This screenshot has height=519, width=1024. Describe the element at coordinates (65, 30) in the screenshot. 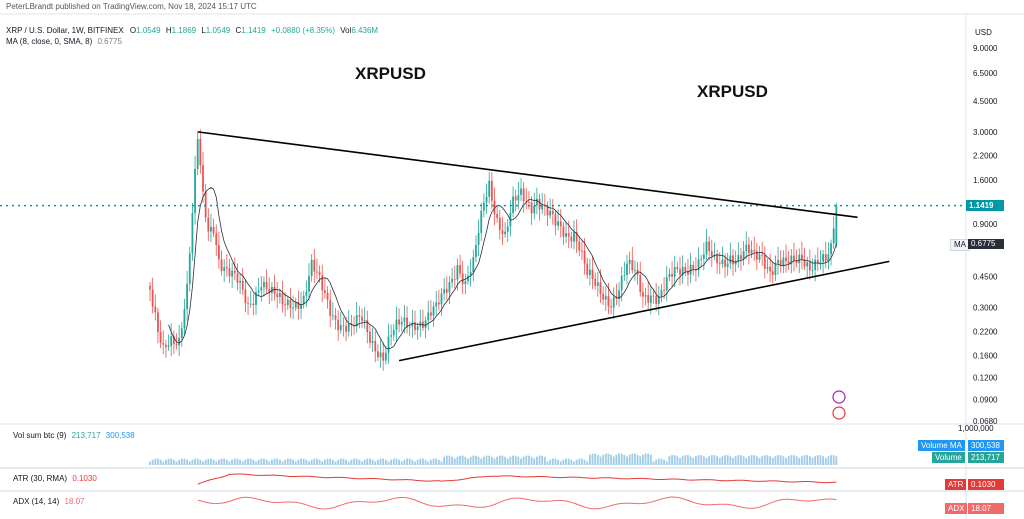

I see `symbol-label: XRP / U.S. Dollar, 1W, BITFINEX` at that location.